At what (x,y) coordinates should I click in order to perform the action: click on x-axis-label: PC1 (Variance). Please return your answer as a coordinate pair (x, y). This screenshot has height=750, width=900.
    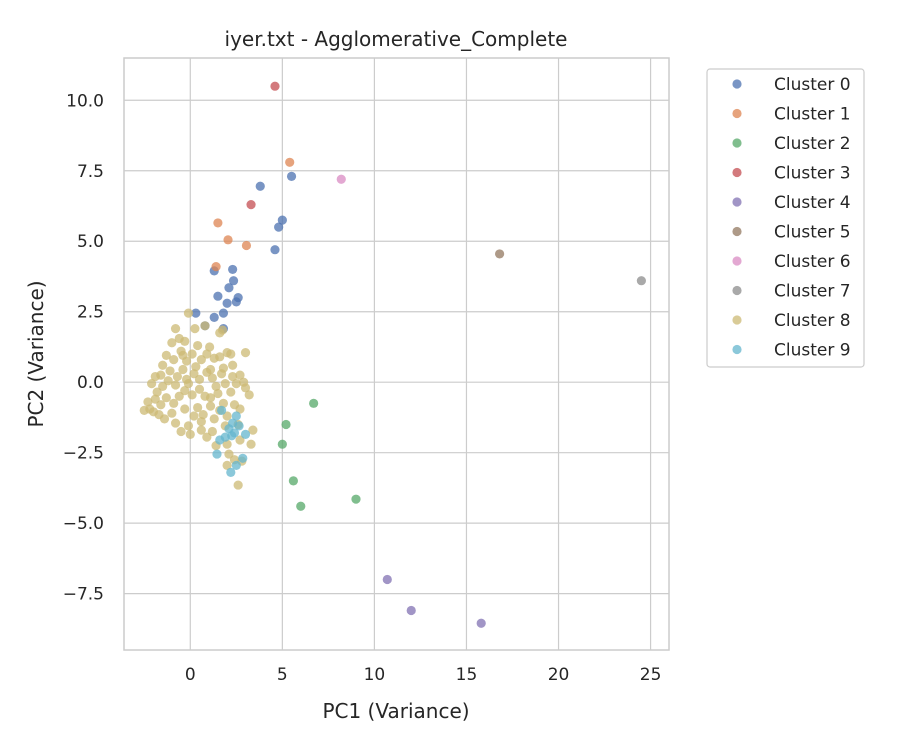
    Looking at the image, I should click on (395, 711).